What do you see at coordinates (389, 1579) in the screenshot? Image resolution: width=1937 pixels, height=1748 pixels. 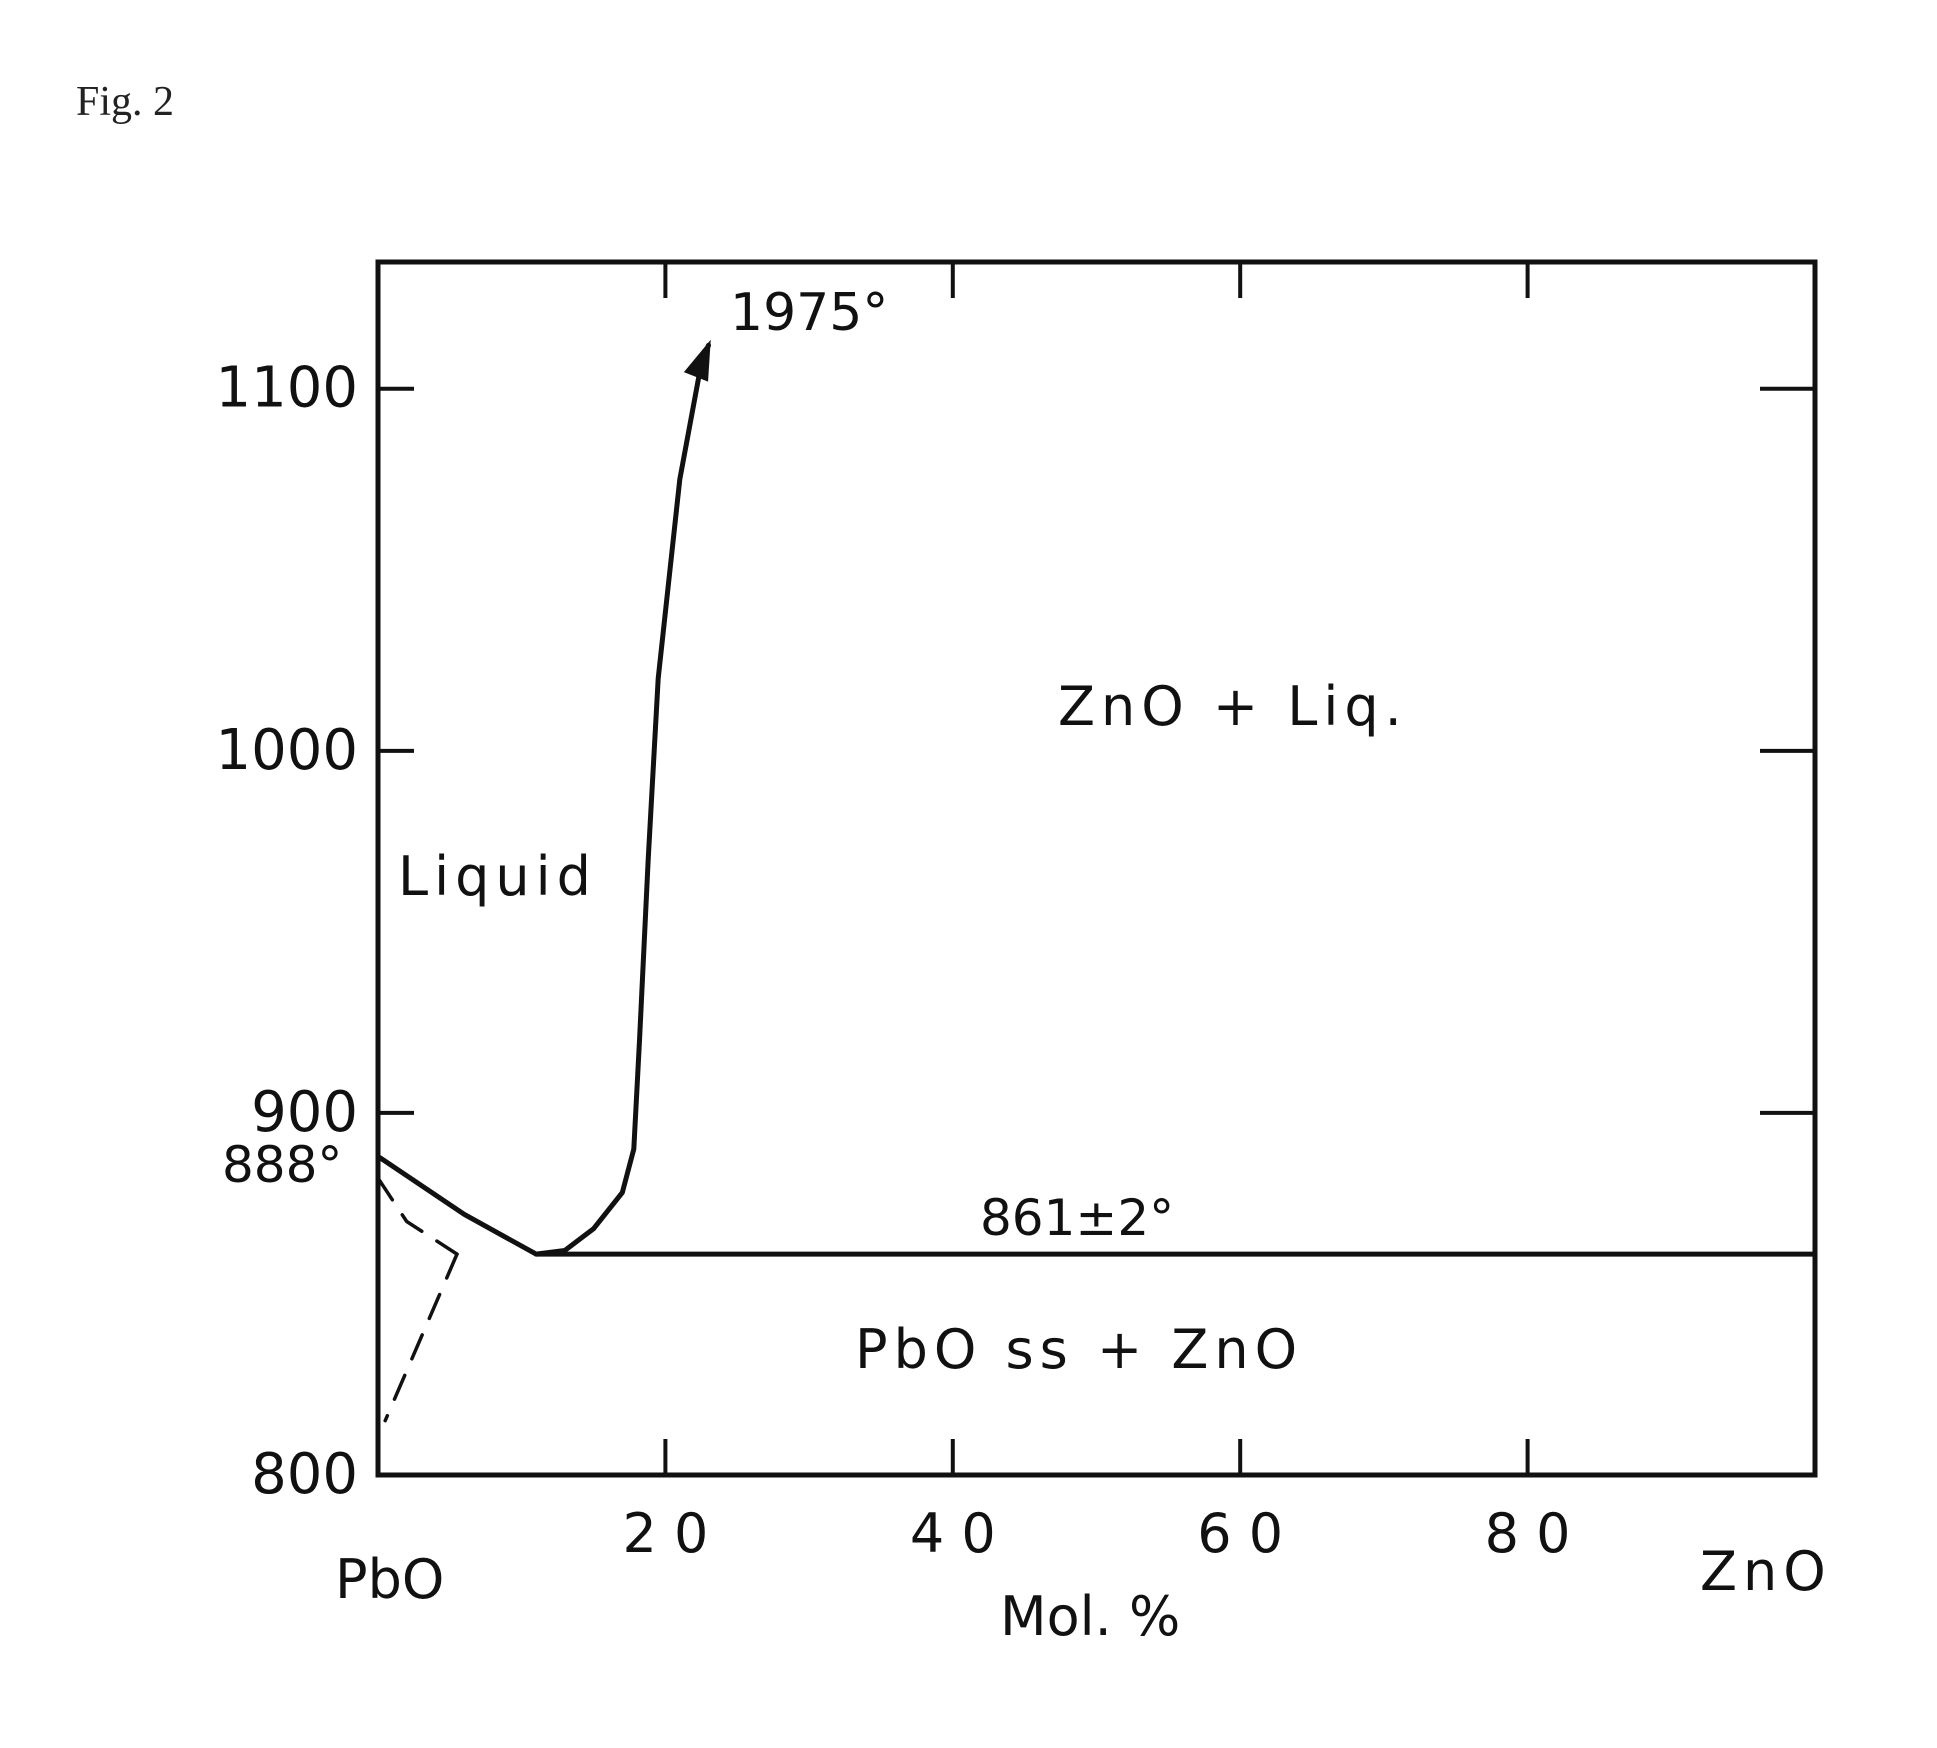 I see `endmember-left-label: PbO` at bounding box center [389, 1579].